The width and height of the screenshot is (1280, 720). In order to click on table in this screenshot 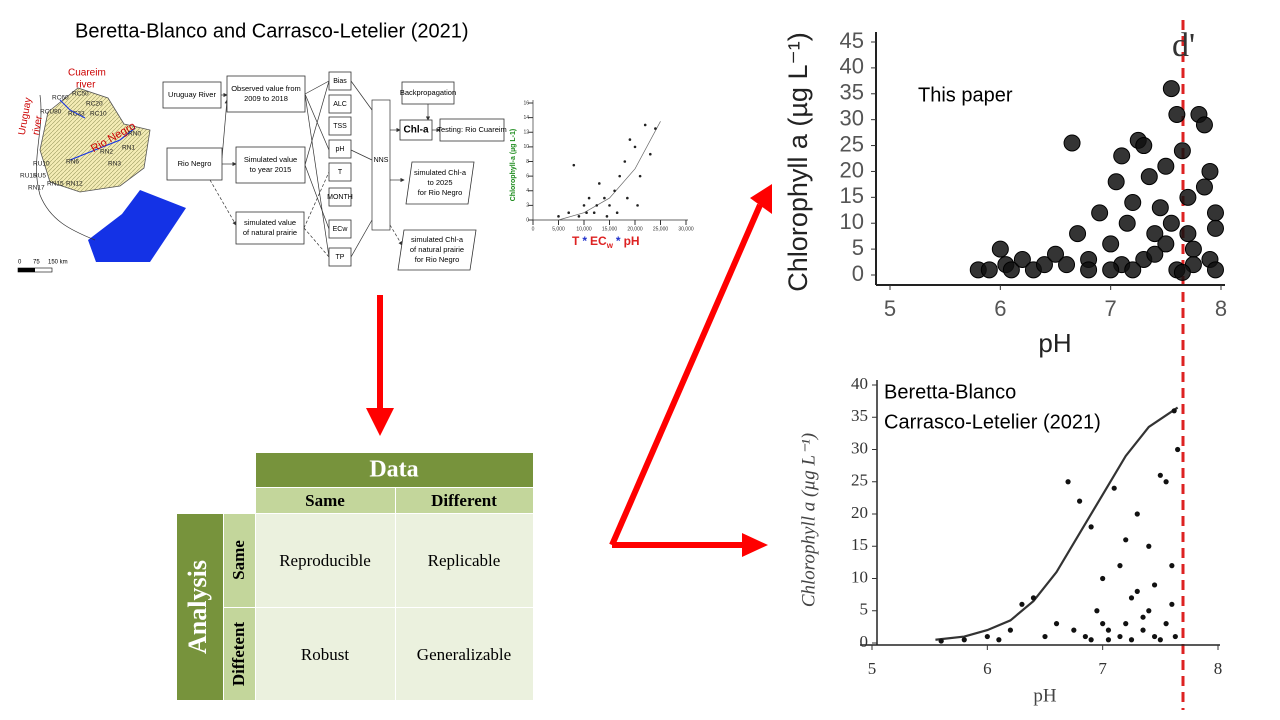, I will do `click(355, 576)`.